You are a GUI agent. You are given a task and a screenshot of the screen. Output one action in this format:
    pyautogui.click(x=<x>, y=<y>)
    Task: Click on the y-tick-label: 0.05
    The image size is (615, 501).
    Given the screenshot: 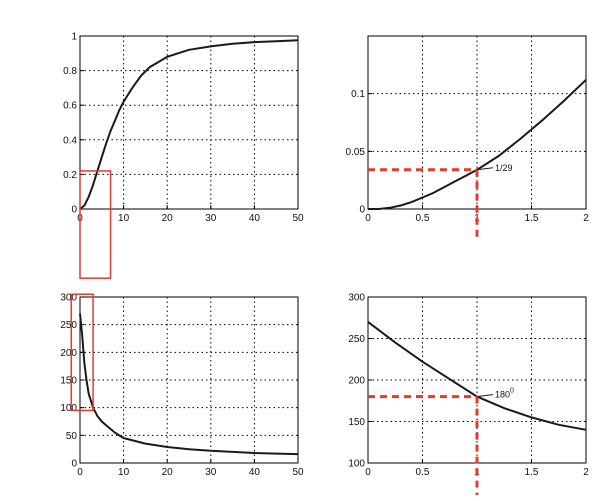 What is the action you would take?
    pyautogui.click(x=356, y=152)
    